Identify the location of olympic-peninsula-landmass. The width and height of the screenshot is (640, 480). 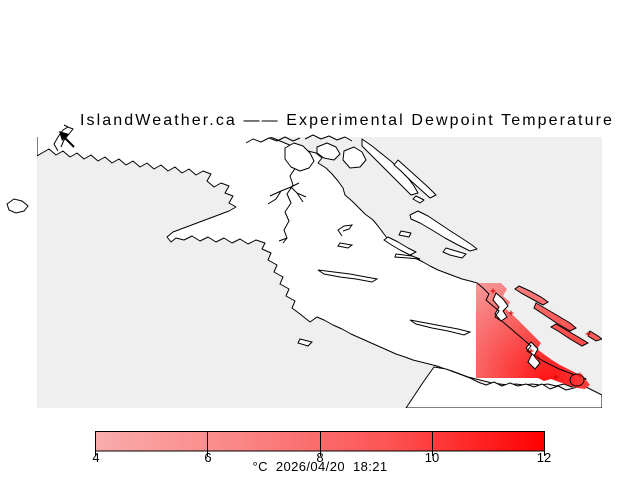
(503, 387).